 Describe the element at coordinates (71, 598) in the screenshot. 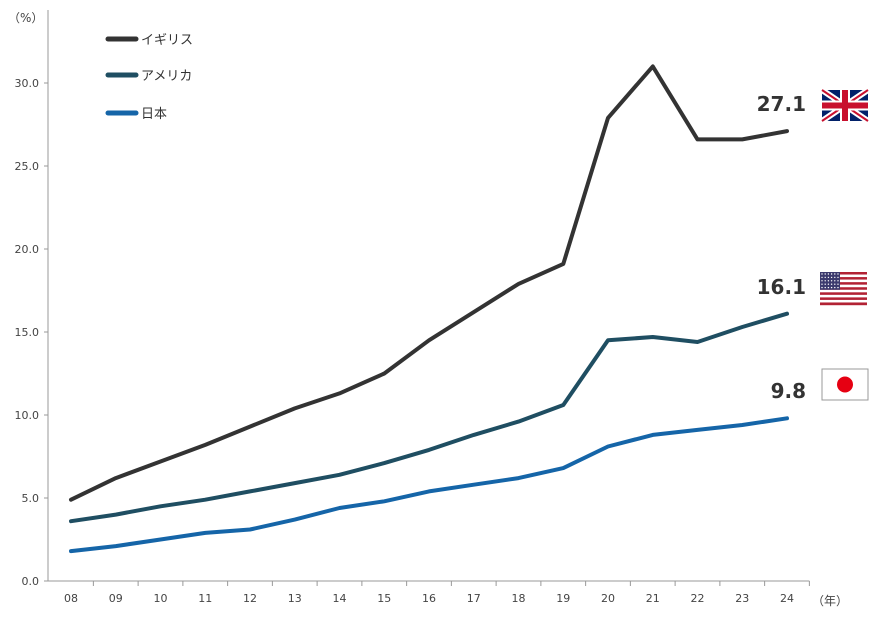

I see `x-tick-label: 08` at that location.